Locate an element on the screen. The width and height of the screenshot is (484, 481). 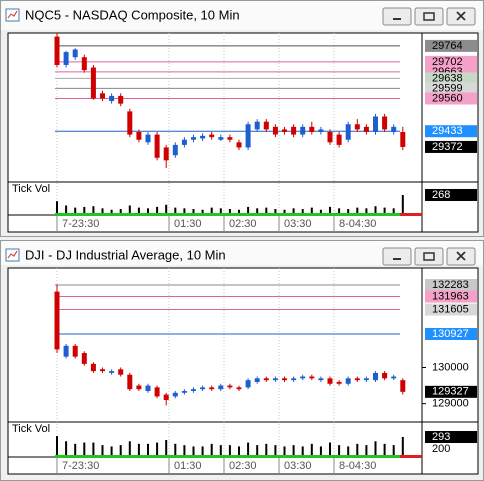
minimize-glyph is located at coordinates (397, 259).